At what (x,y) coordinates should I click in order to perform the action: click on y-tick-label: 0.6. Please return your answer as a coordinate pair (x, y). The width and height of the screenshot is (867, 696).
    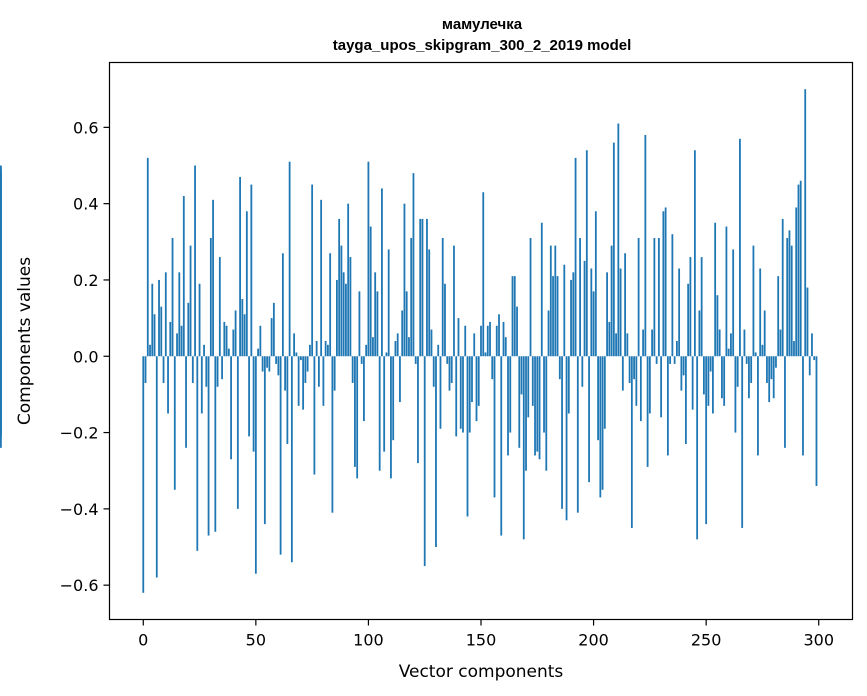
    Looking at the image, I should click on (85, 127).